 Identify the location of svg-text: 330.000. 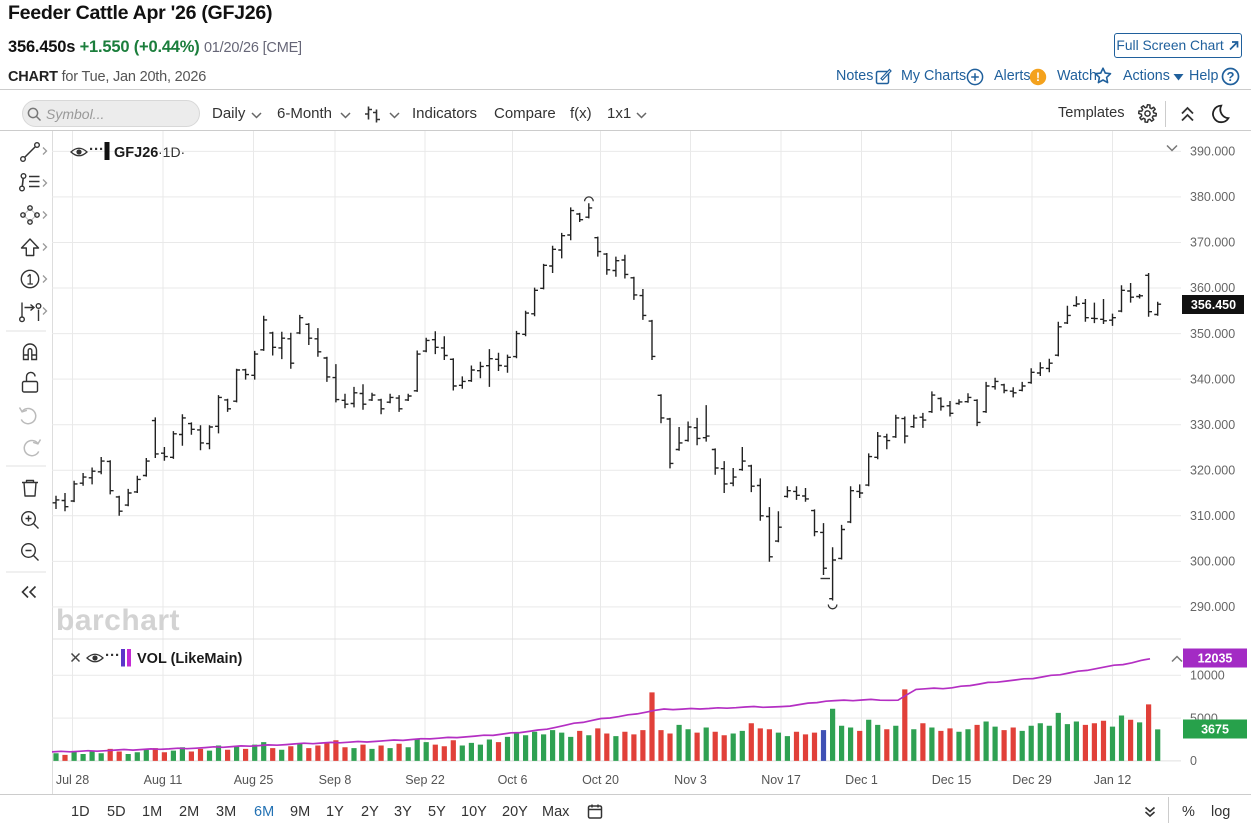
(1212, 425).